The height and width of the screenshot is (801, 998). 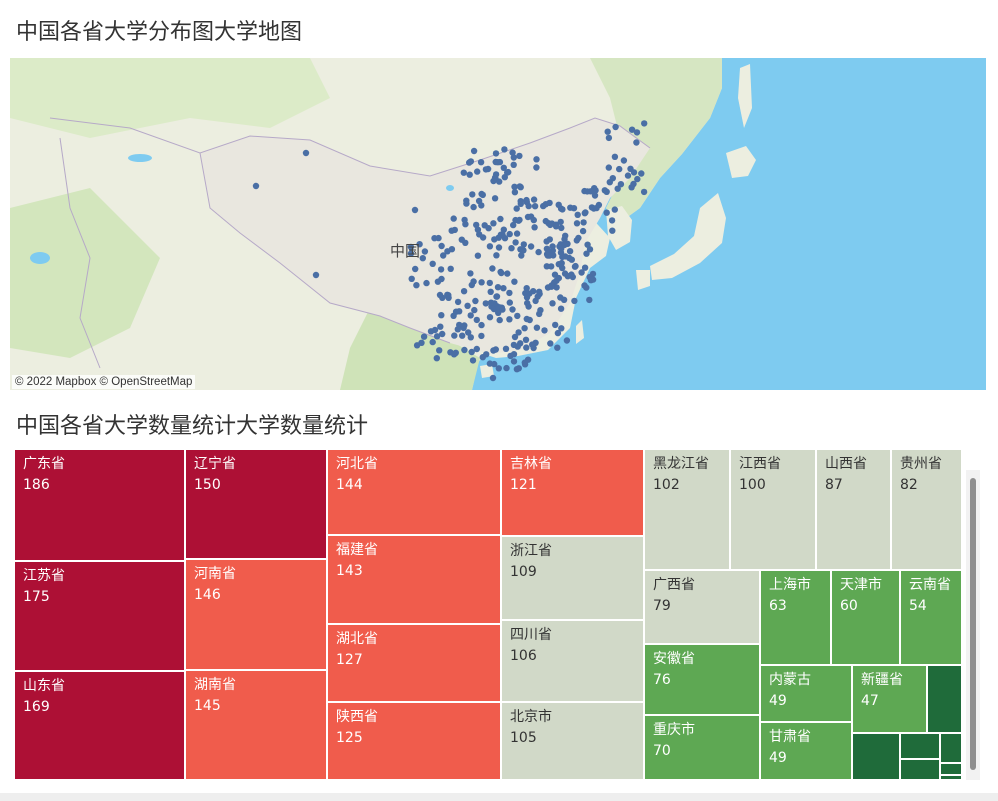 I want to click on tile-small, so click(x=944, y=699).